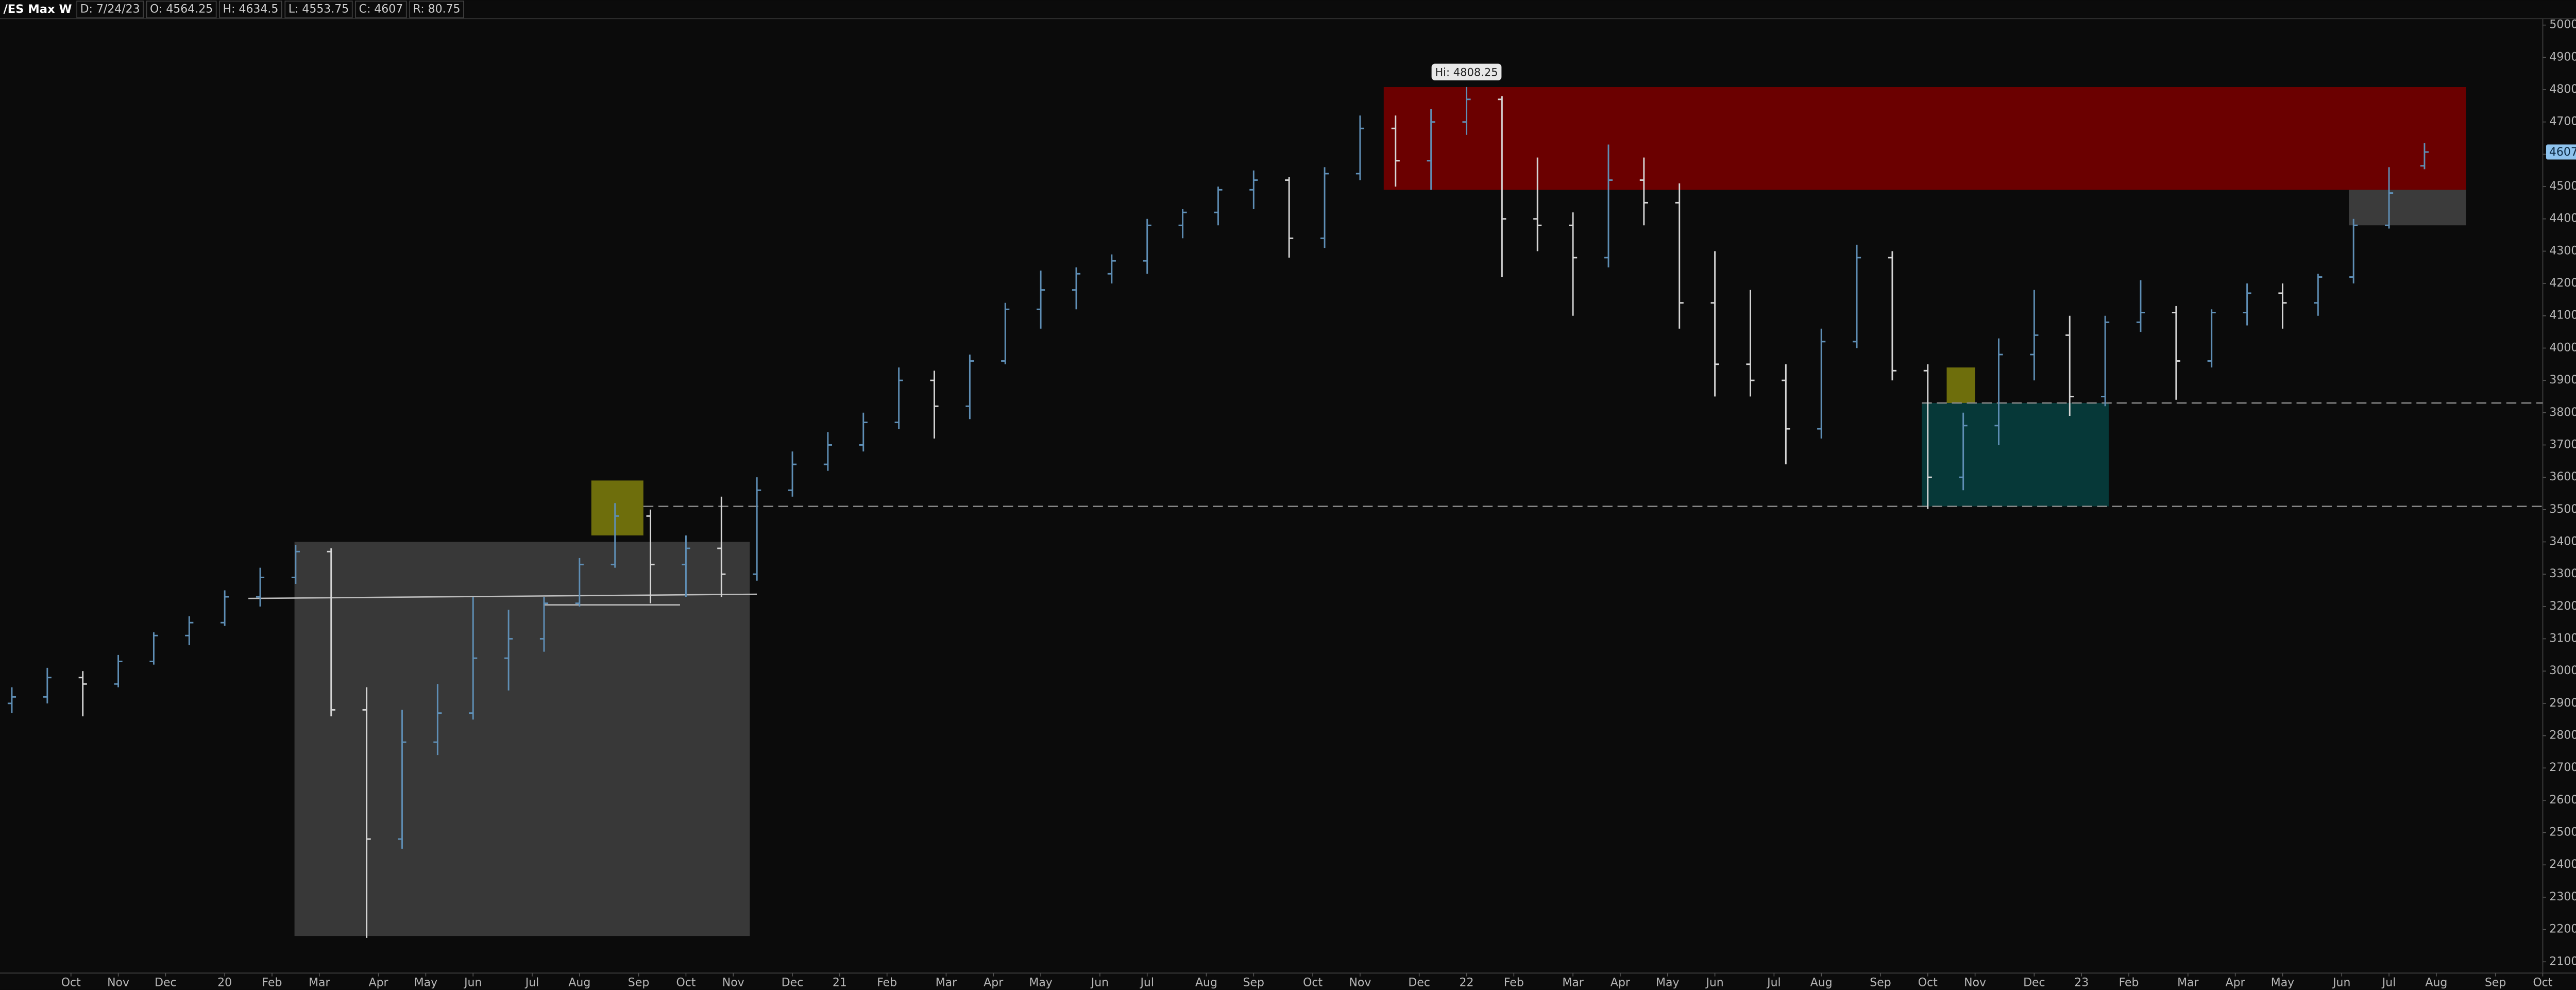  I want to click on y-tick-label: 3600, so click(2562, 477).